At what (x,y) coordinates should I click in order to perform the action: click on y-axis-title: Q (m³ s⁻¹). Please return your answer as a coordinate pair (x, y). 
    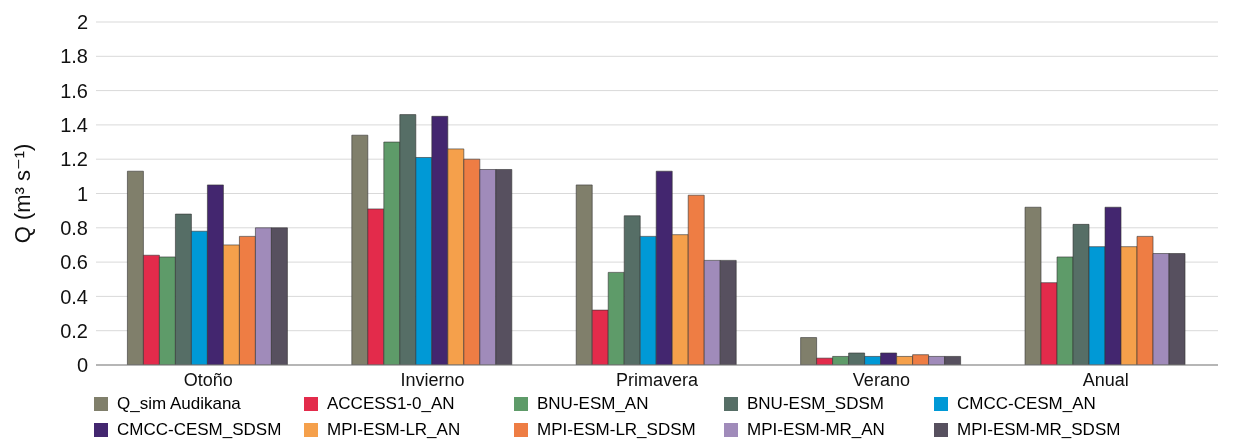
    Looking at the image, I should click on (22, 193).